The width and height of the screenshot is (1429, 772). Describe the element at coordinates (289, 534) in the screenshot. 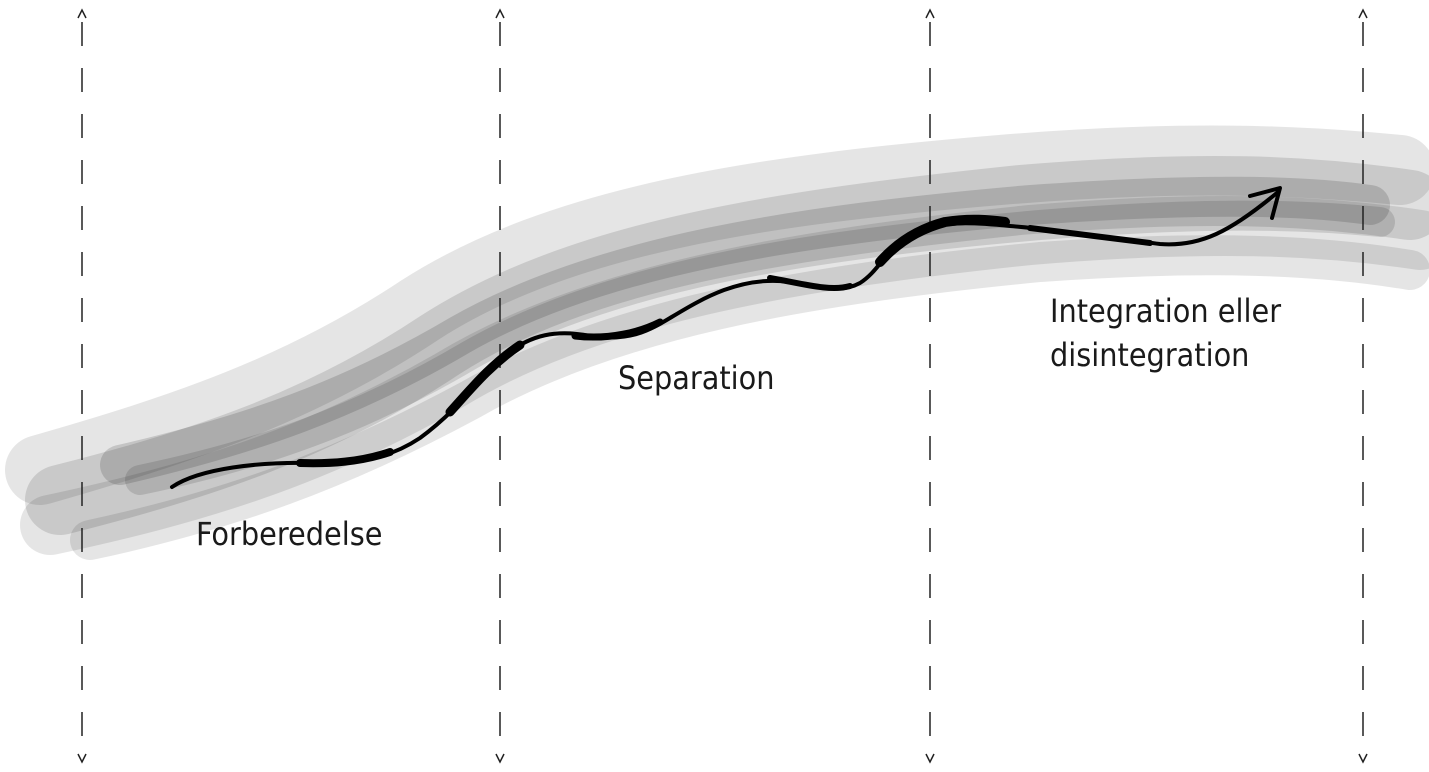

I see `phase-label-forberedelse: Forberedelse` at that location.